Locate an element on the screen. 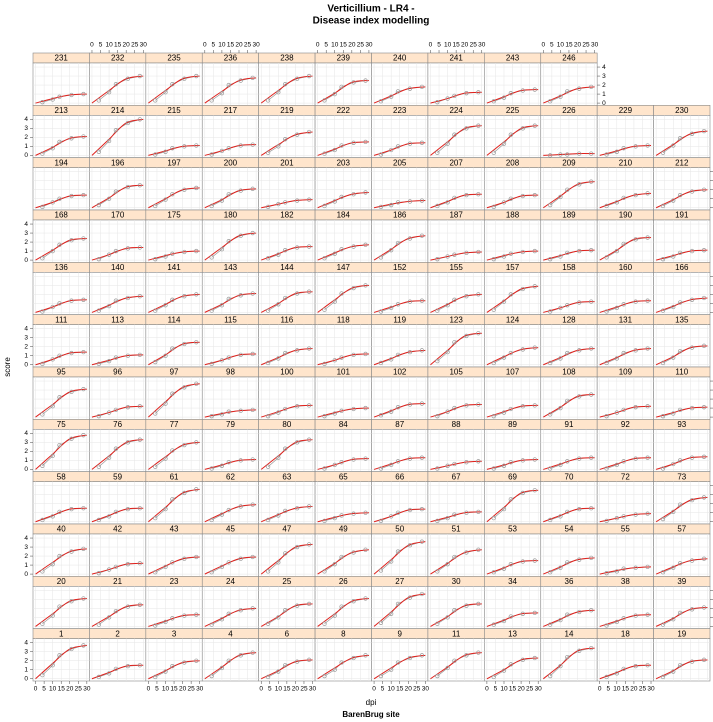 The width and height of the screenshot is (713, 722). strip-label: 128 is located at coordinates (569, 319).